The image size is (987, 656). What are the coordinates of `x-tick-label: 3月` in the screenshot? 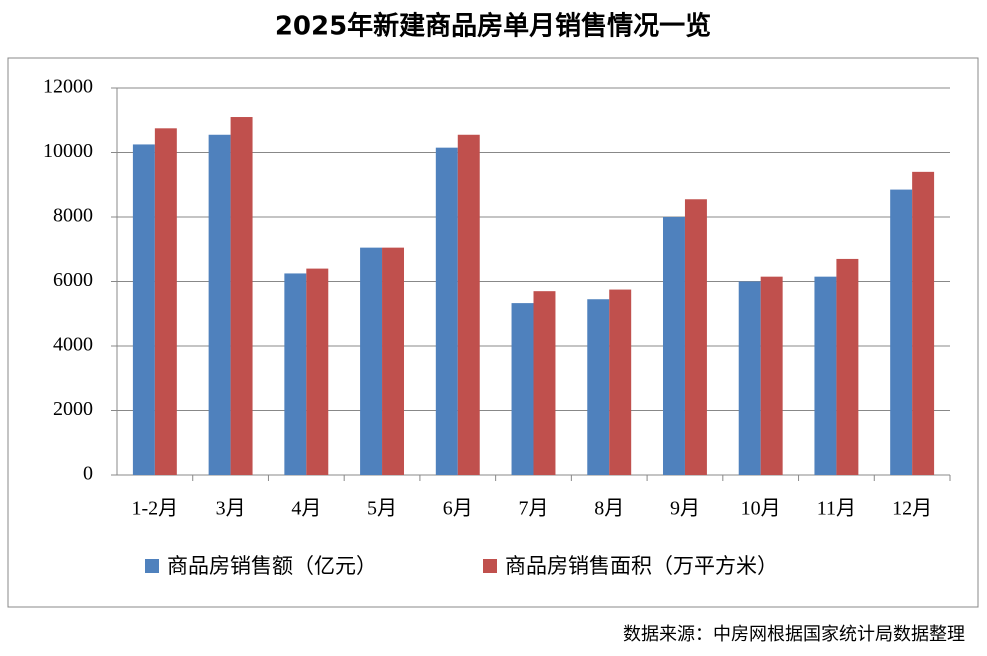 It's located at (231, 509).